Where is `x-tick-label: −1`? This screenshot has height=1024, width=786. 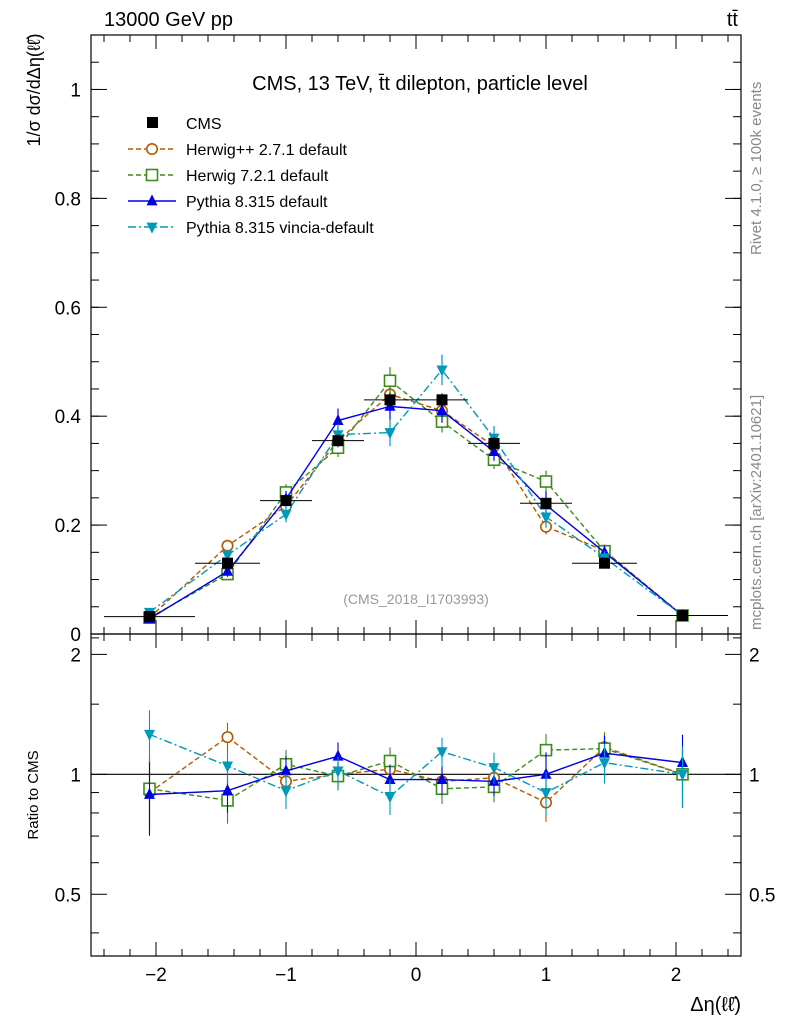 x-tick-label: −1 is located at coordinates (286, 975).